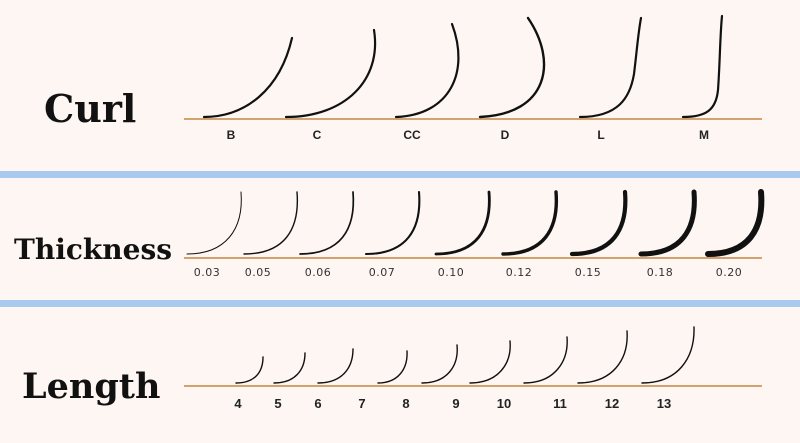 Image resolution: width=800 pixels, height=443 pixels. What do you see at coordinates (451, 272) in the screenshot?
I see `thickness-label-010: 0.10` at bounding box center [451, 272].